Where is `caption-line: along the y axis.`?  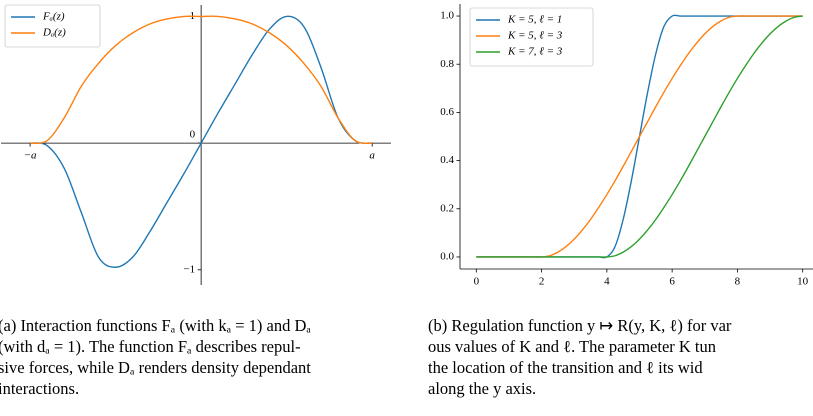
caption-line: along the y axis. is located at coordinates (482, 388).